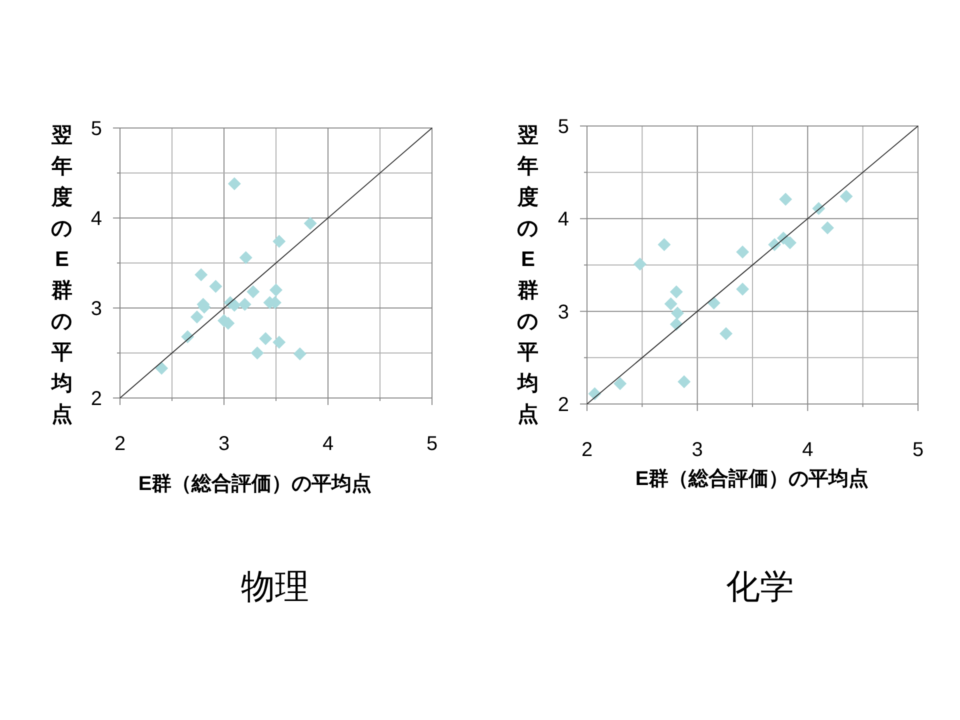 The image size is (960, 720). Describe the element at coordinates (760, 587) in the screenshot. I see `text: 化学` at that location.